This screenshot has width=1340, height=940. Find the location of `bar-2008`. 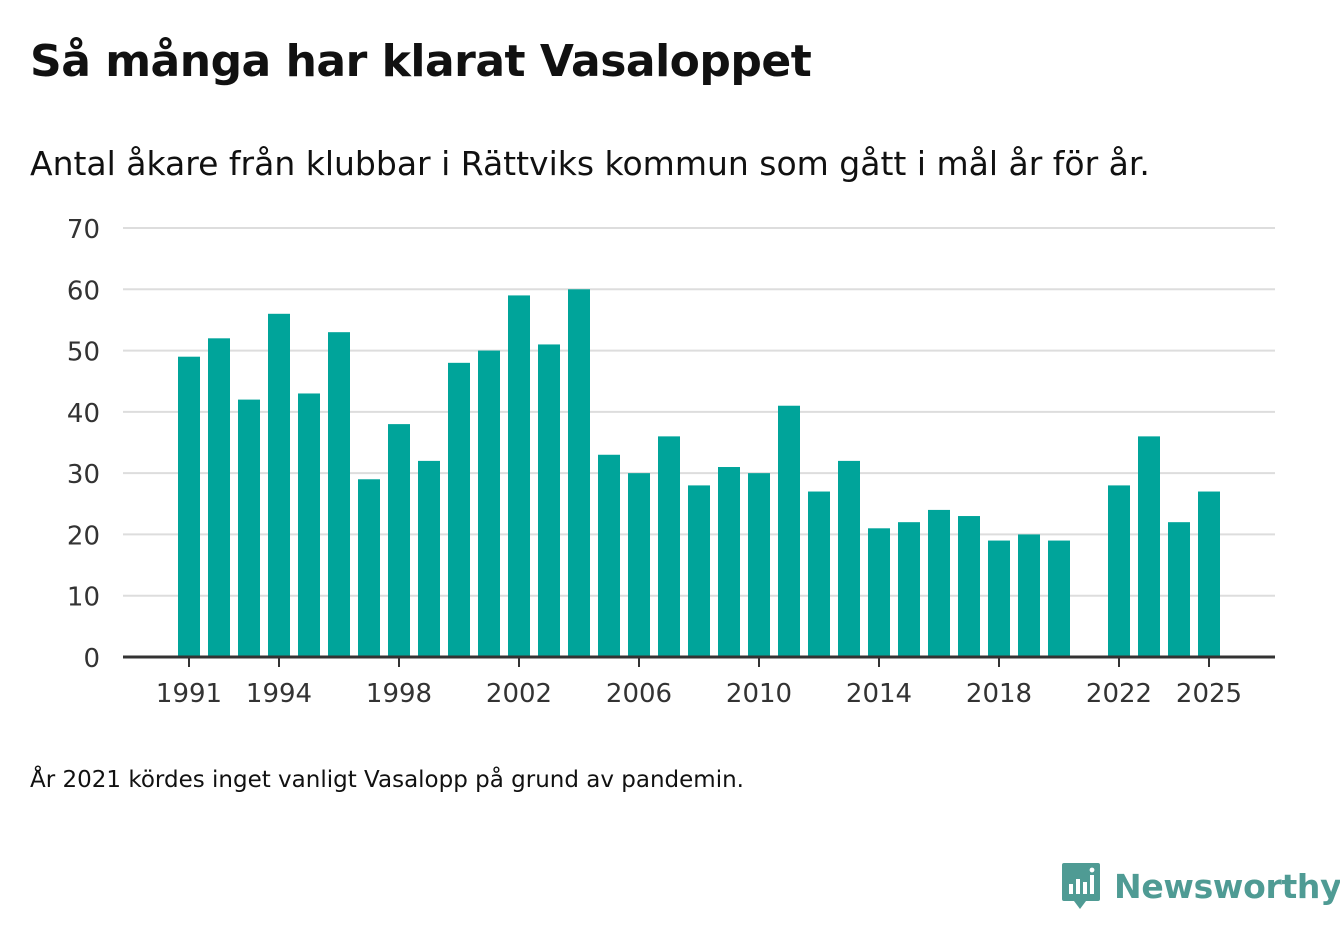

bar-2008 is located at coordinates (699, 571).